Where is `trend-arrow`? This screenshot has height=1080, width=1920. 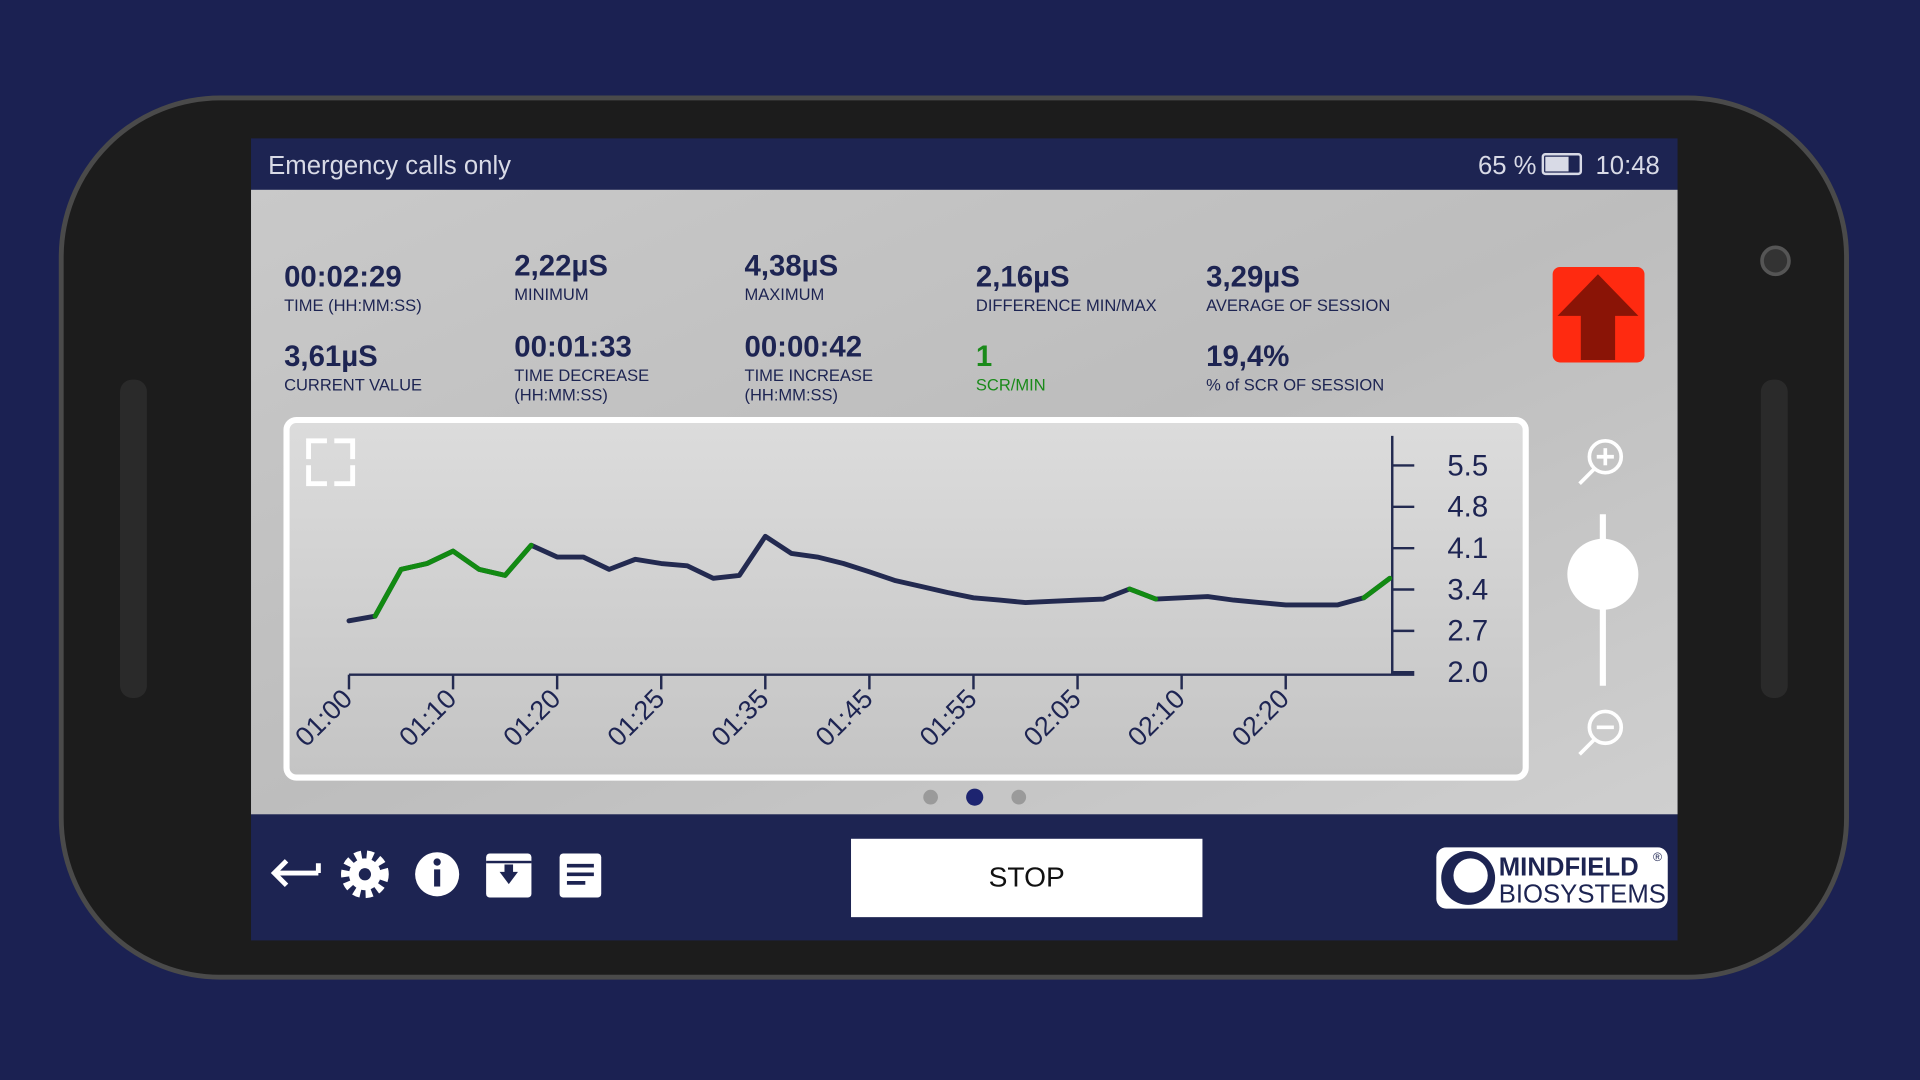
trend-arrow is located at coordinates (1598, 317).